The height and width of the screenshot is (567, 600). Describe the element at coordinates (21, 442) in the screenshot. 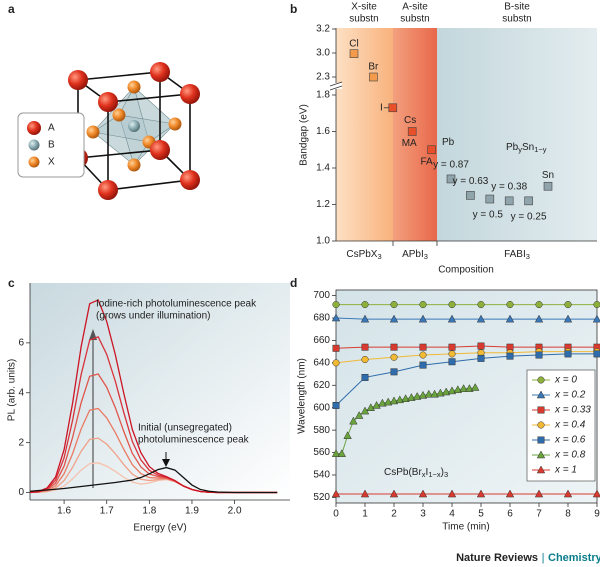

I see `y-tick-label: 2` at that location.